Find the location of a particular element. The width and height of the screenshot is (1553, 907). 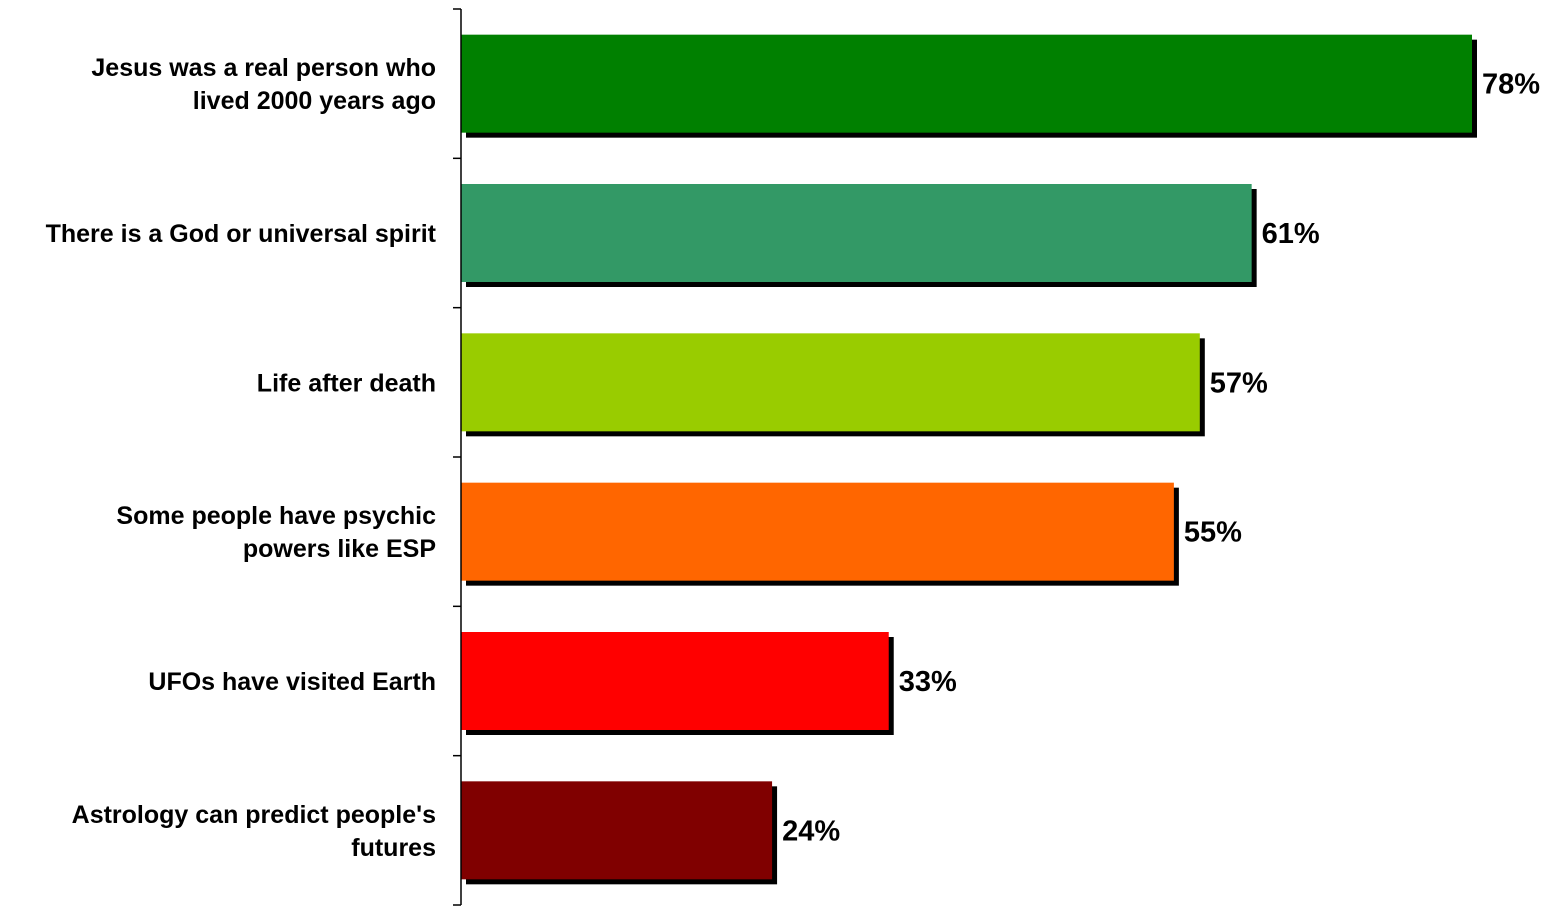

value-label: 24% is located at coordinates (811, 831).